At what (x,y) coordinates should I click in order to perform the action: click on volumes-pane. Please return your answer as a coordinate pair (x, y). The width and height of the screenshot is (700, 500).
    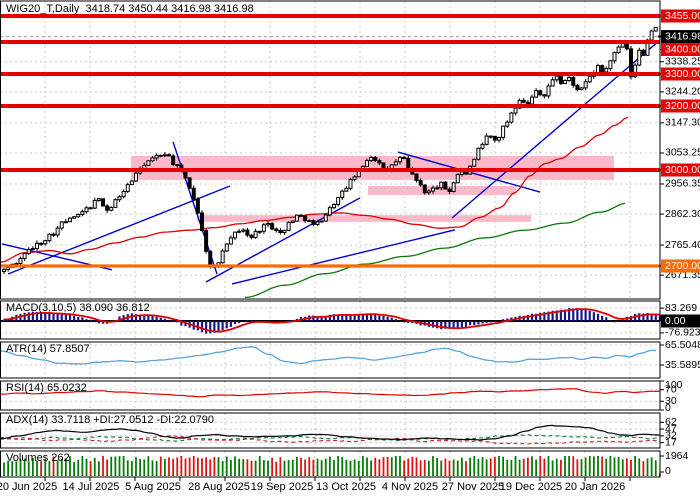
    Looking at the image, I should click on (332, 466).